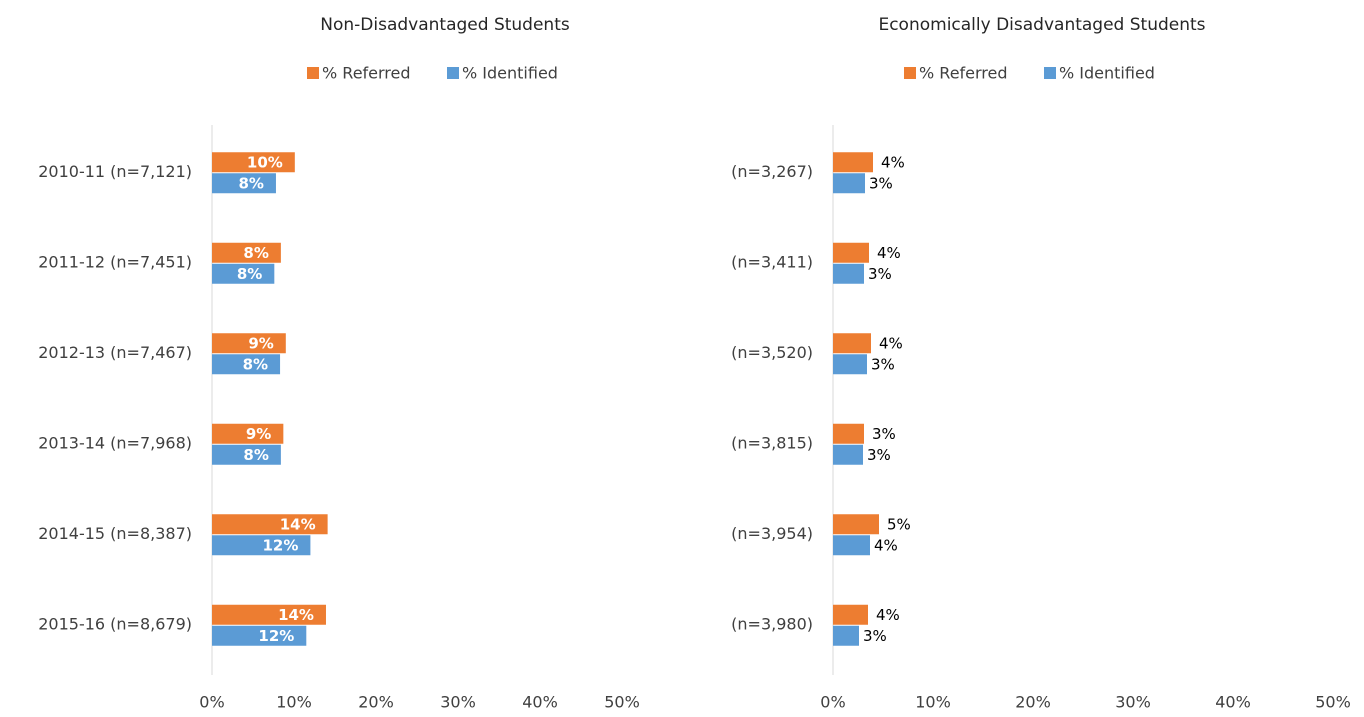  I want to click on y-tick-label: 2010-11 (n=7,121), so click(115, 171).